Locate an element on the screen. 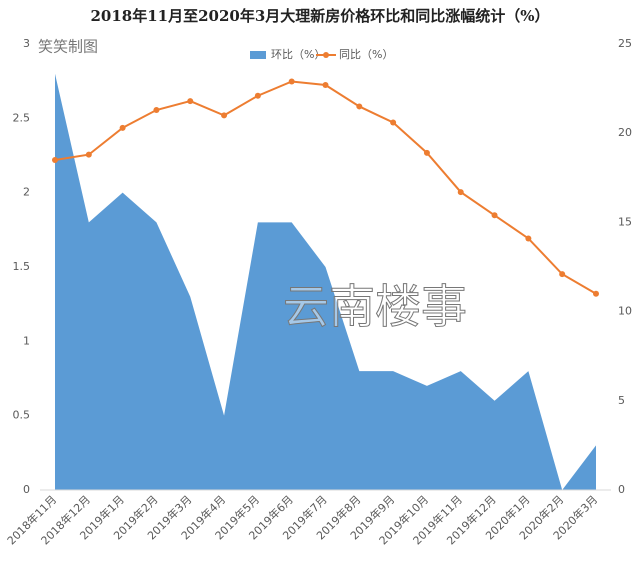 Image resolution: width=640 pixels, height=575 pixels. y2-tick-label: 0 is located at coordinates (621, 489).